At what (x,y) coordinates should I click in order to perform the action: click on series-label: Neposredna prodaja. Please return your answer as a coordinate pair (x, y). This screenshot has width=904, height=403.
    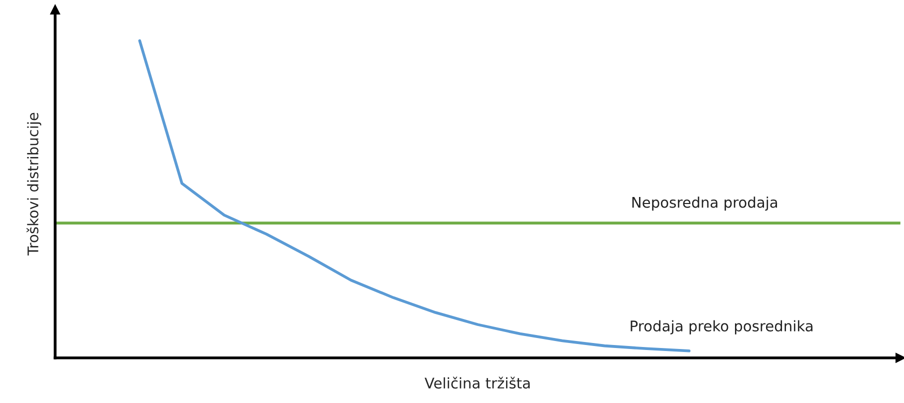
    Looking at the image, I should click on (705, 203).